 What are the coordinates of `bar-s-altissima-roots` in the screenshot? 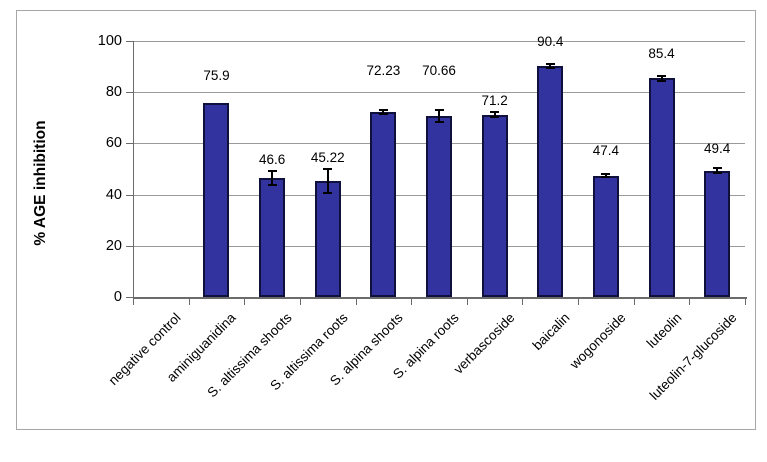 It's located at (327, 239).